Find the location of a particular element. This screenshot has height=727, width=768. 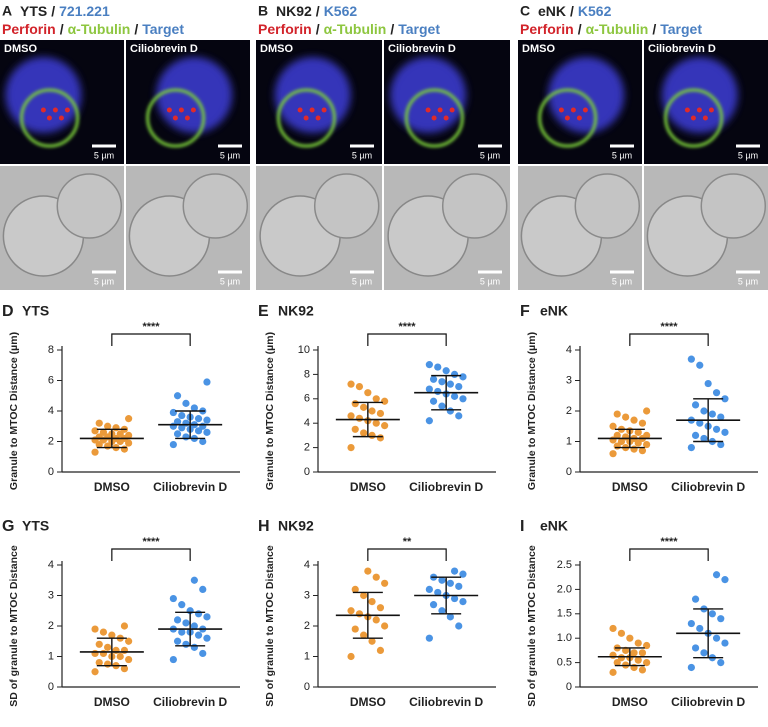

stain-legend: Perforin / α-Tubulin / Target is located at coordinates (93, 29).